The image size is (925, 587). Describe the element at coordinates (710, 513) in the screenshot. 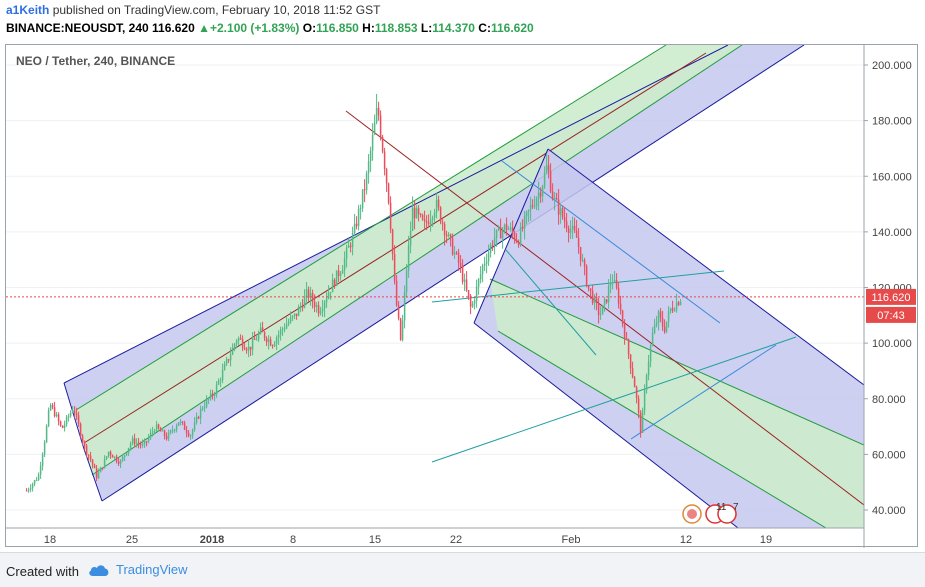

I see `event-badges: 11 7` at that location.